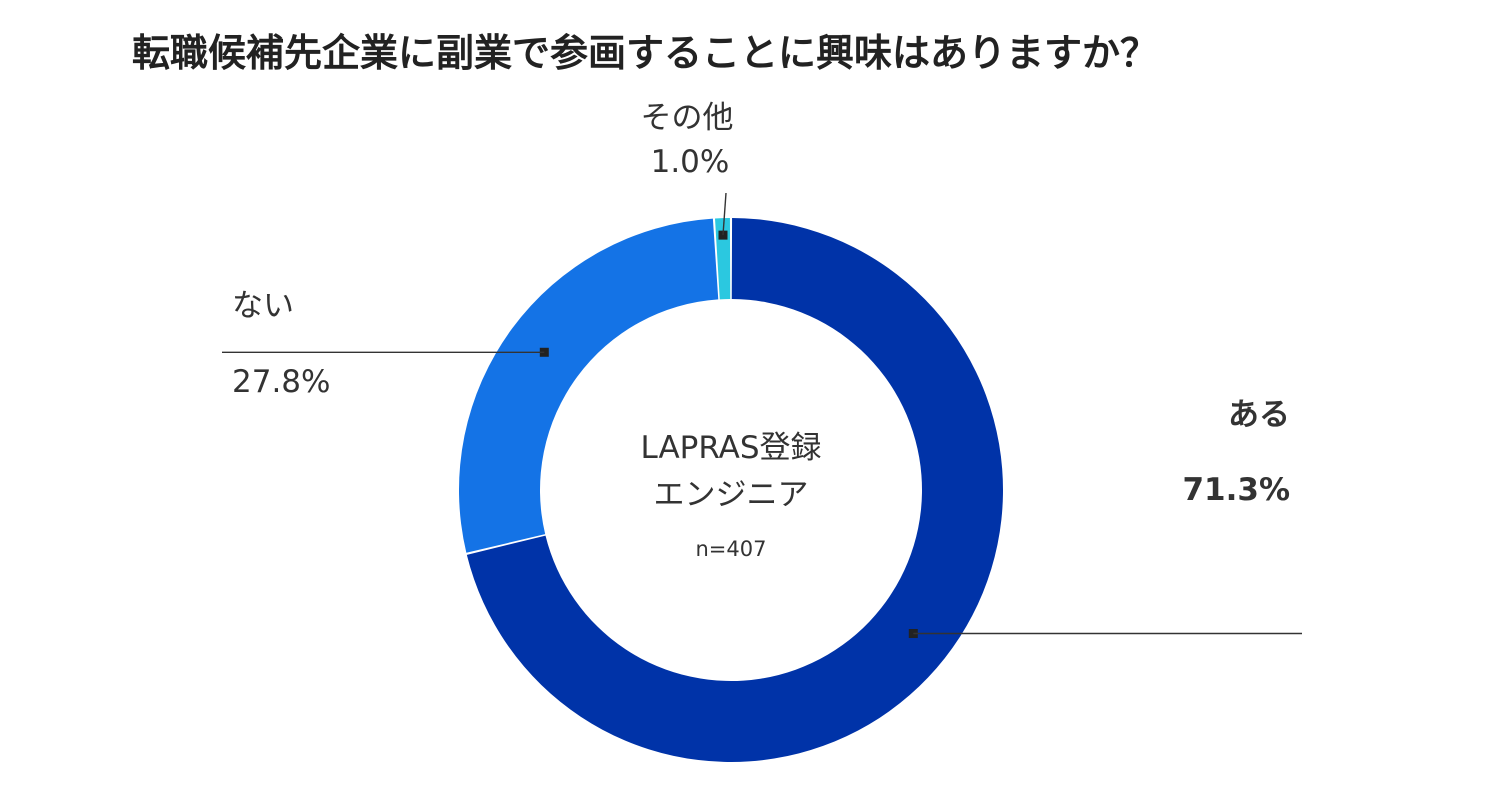 The image size is (1502, 792). What do you see at coordinates (731, 495) in the screenshot?
I see `center-label-line-2: エンジニア` at bounding box center [731, 495].